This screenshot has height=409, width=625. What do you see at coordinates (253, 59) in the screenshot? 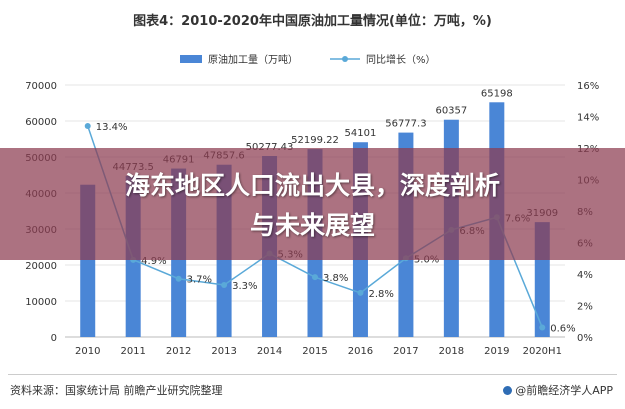
I see `legend-bar-label: 原油加工量（万吨）` at bounding box center [253, 59].